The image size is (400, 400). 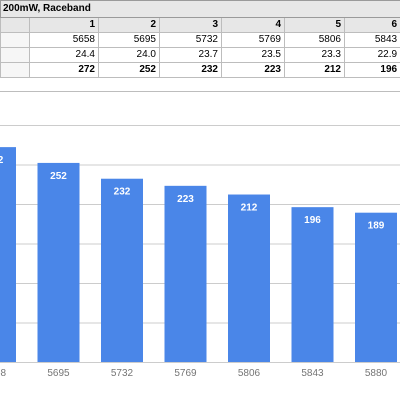 What do you see at coordinates (2, 160) in the screenshot?
I see `data-label-5658: 272` at bounding box center [2, 160].